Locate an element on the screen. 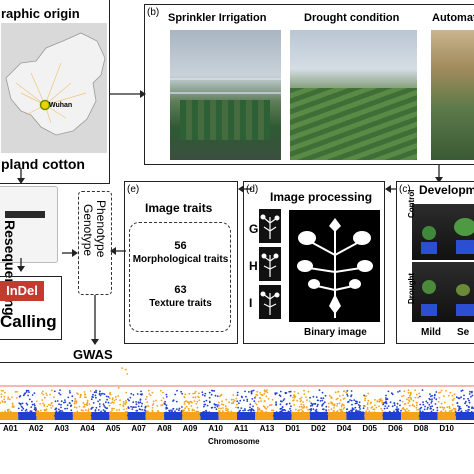 Image resolution: width=474 pixels, height=474 pixels. gwas-tick-label: A01 is located at coordinates (10, 428).